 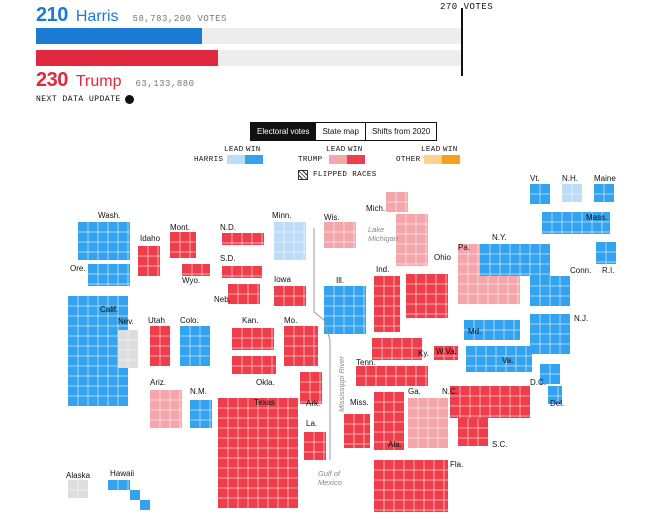 What do you see at coordinates (345, 175) in the screenshot?
I see `legend-flipped-label: FLIPPED RACES` at bounding box center [345, 175].